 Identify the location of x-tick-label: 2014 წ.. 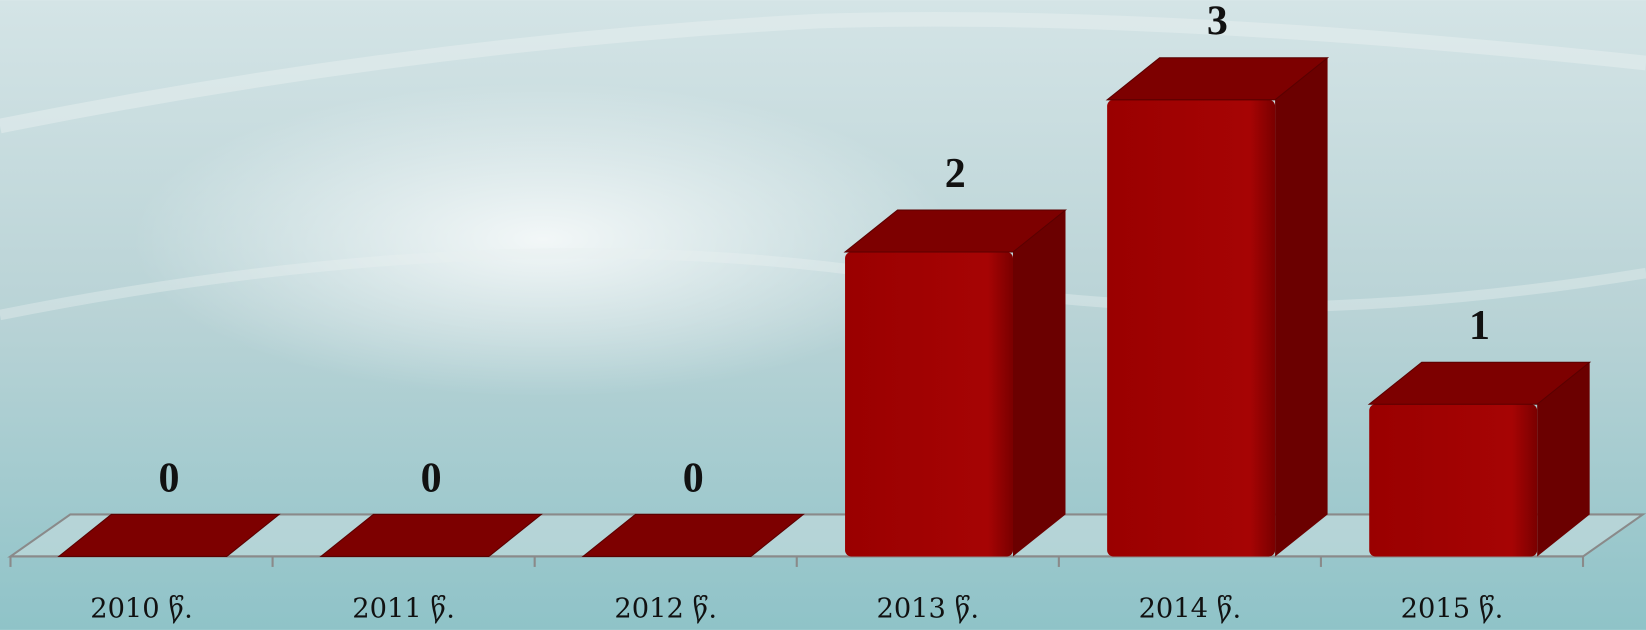
(1190, 608).